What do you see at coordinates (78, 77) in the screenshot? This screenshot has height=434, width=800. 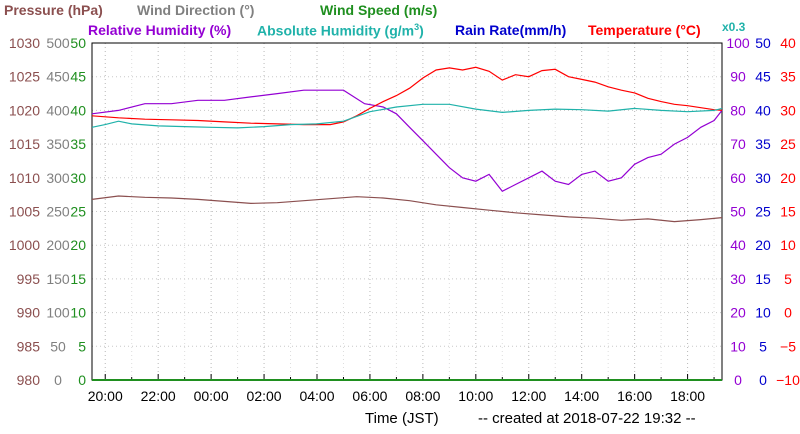 I see `y-tick-label-wind-speed: 45` at bounding box center [78, 77].